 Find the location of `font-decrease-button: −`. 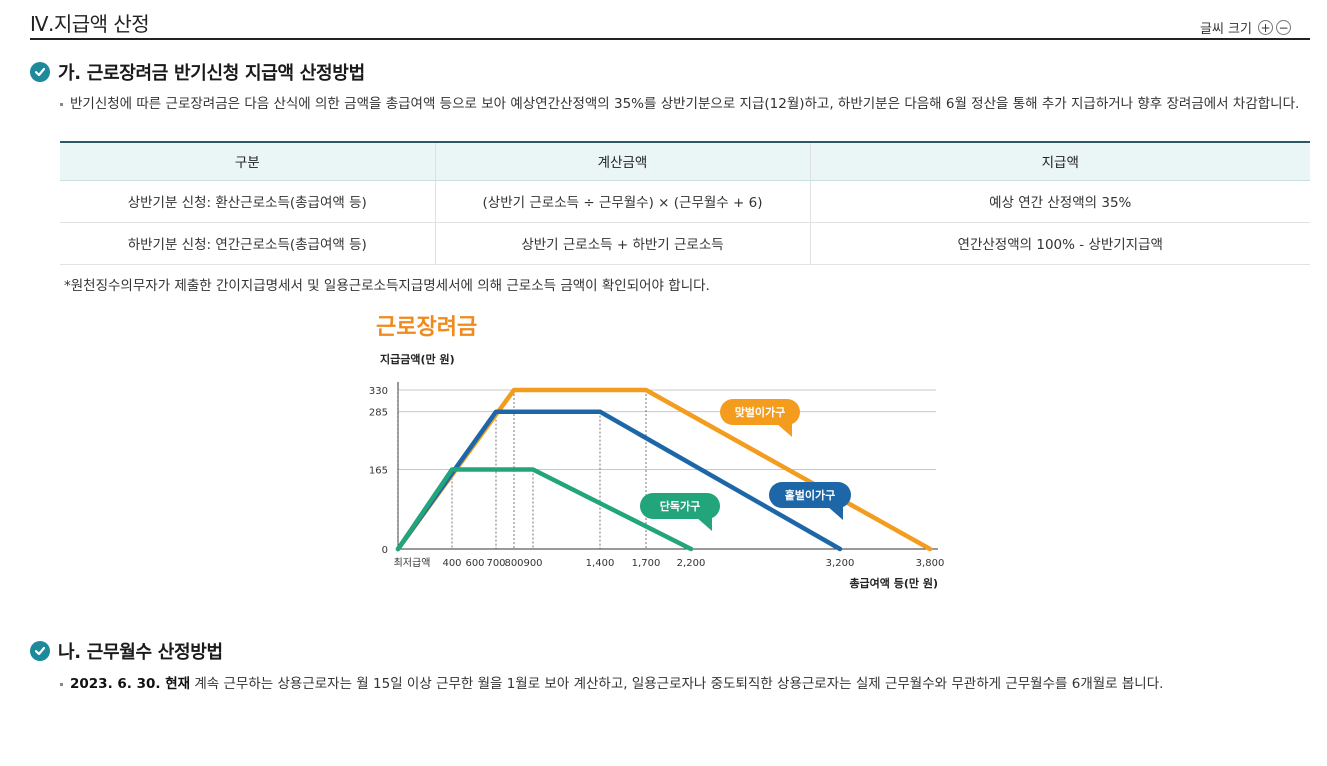

font-decrease-button: − is located at coordinates (1283, 27).